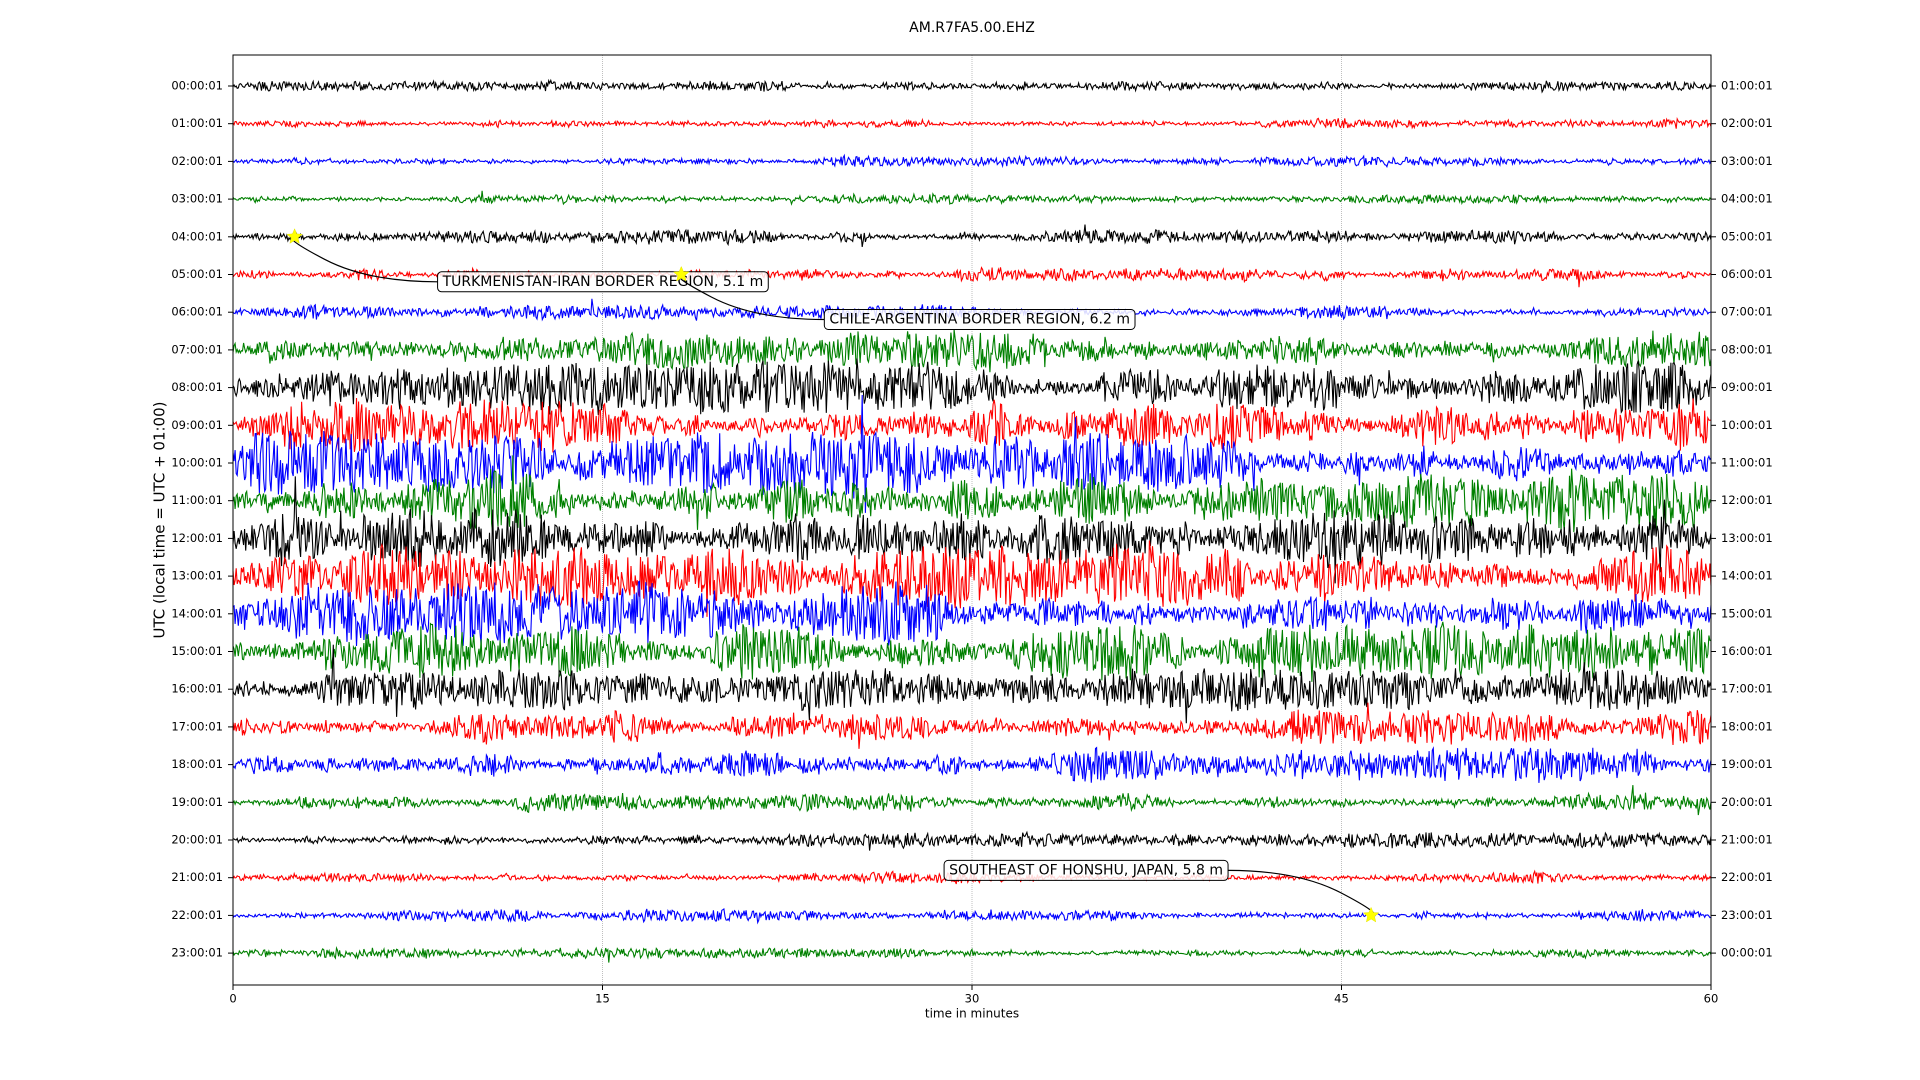  What do you see at coordinates (1747, 123) in the screenshot?
I see `y2-tick-label: 02:00:01` at bounding box center [1747, 123].